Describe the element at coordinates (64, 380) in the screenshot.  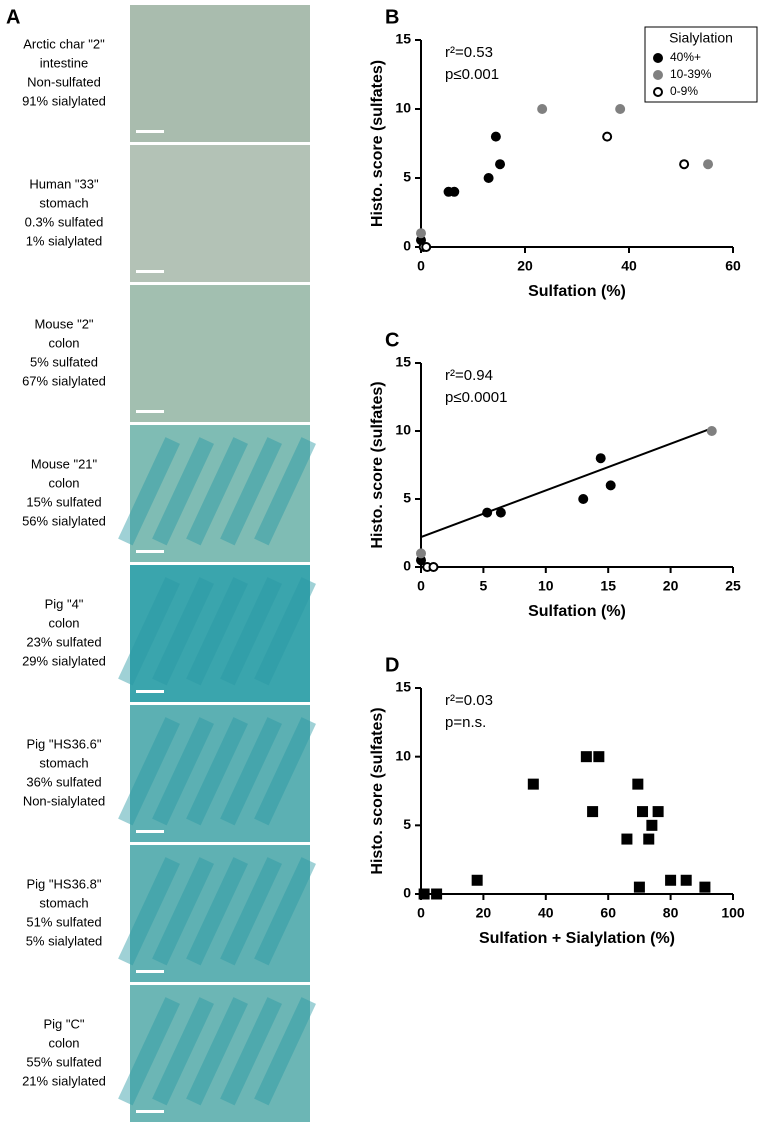
I see `sample-label: 67% sialylated` at that location.